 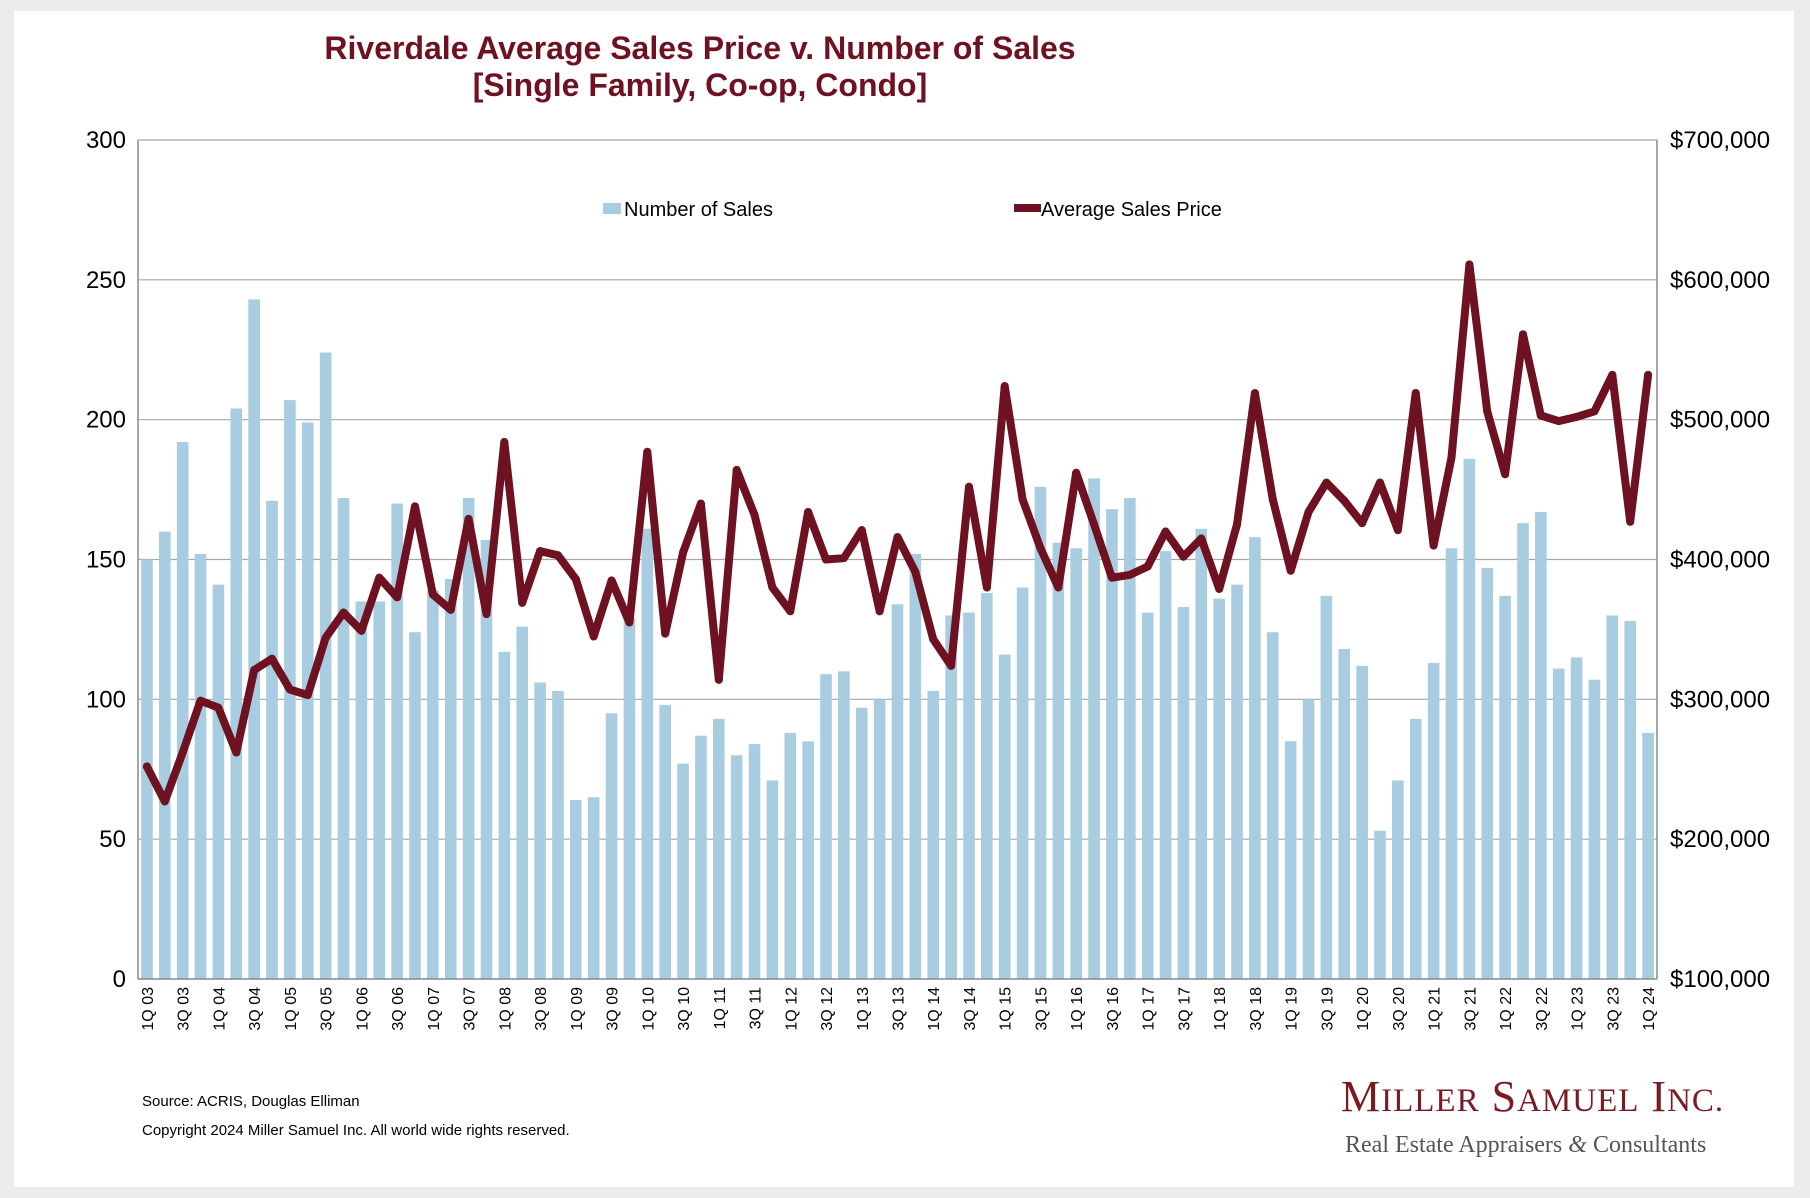 What do you see at coordinates (434, 1009) in the screenshot?
I see `x-tick-label-8: 1Q 07` at bounding box center [434, 1009].